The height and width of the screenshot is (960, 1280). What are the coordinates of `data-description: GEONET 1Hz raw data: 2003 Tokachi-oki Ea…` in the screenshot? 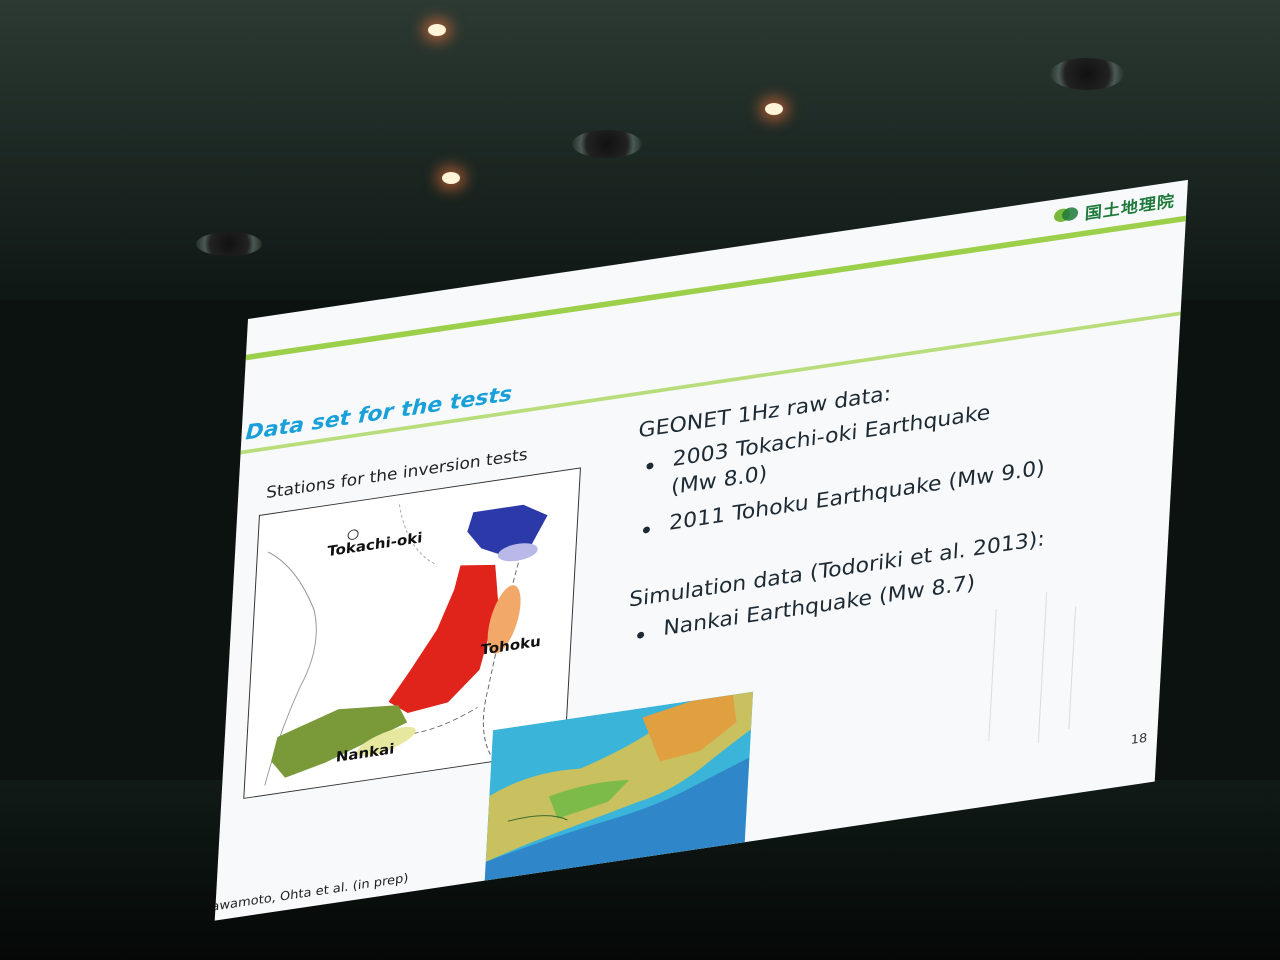 It's located at (894, 482).